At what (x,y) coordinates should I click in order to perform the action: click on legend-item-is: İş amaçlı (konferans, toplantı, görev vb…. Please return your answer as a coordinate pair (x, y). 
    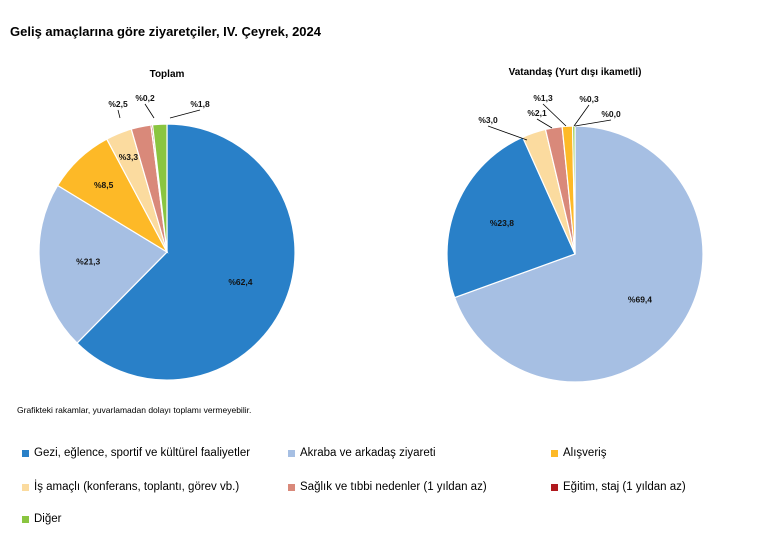
    Looking at the image, I should click on (130, 487).